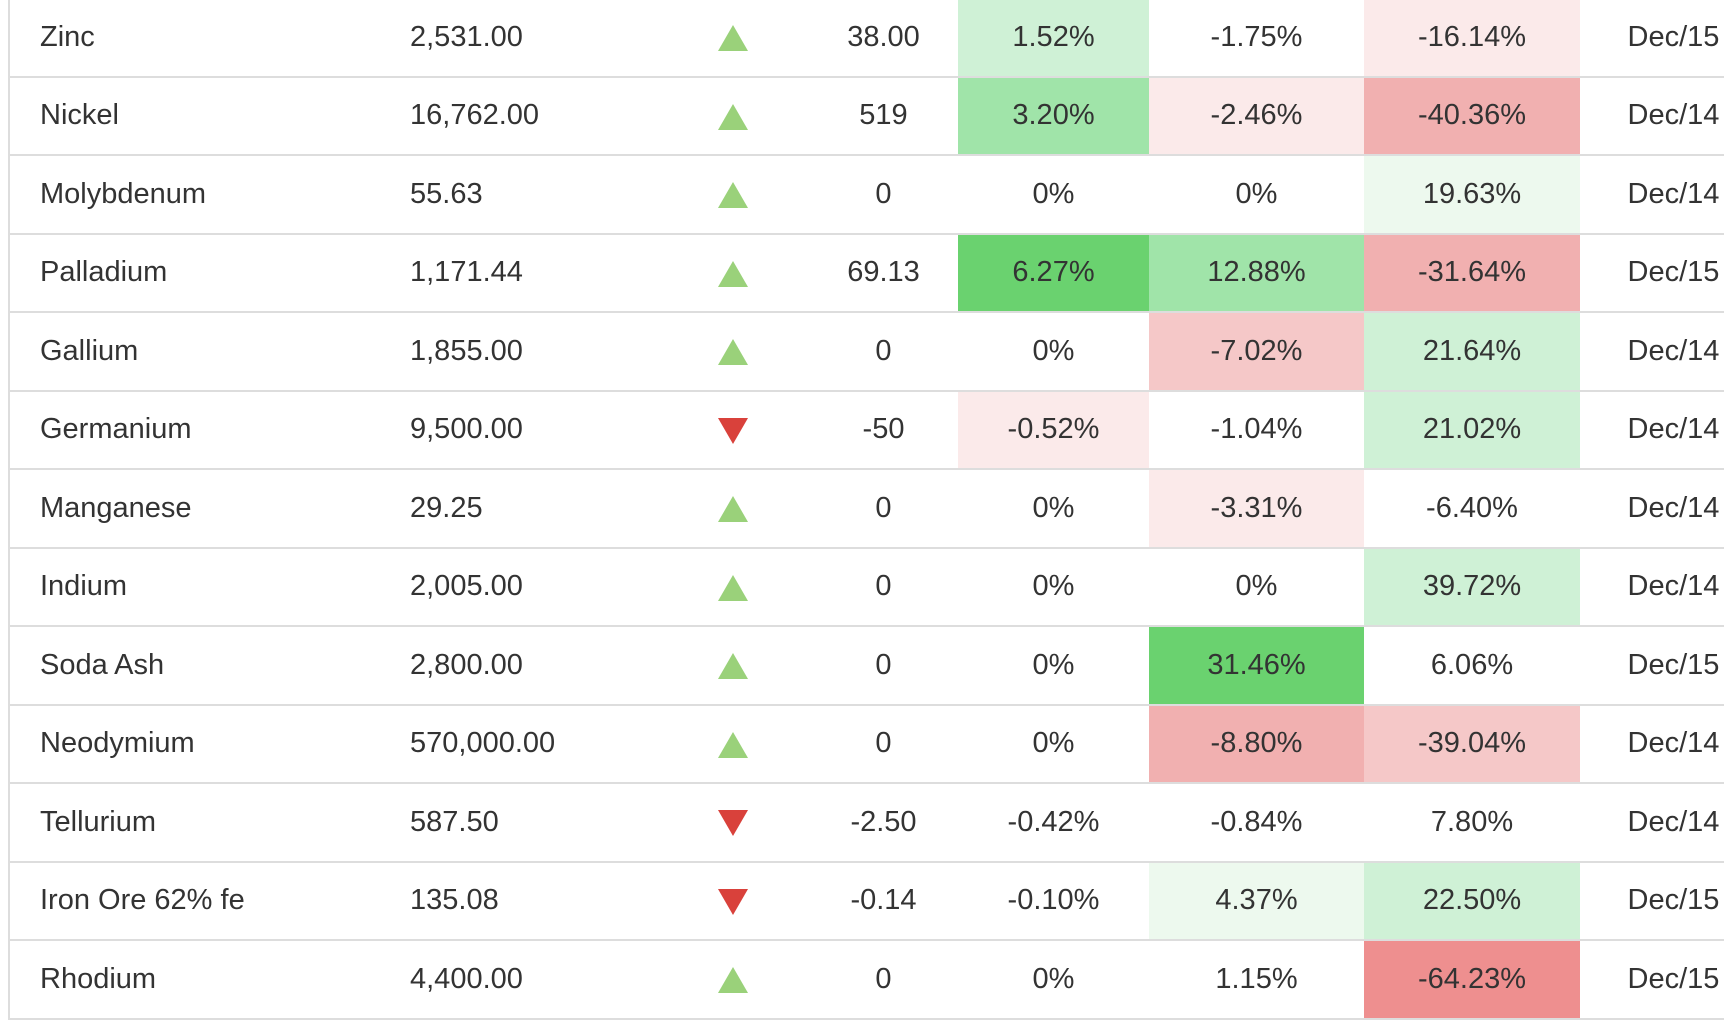 This screenshot has width=1724, height=1020. Describe the element at coordinates (1053, 430) in the screenshot. I see `percent-change-cell: -0.52%` at that location.